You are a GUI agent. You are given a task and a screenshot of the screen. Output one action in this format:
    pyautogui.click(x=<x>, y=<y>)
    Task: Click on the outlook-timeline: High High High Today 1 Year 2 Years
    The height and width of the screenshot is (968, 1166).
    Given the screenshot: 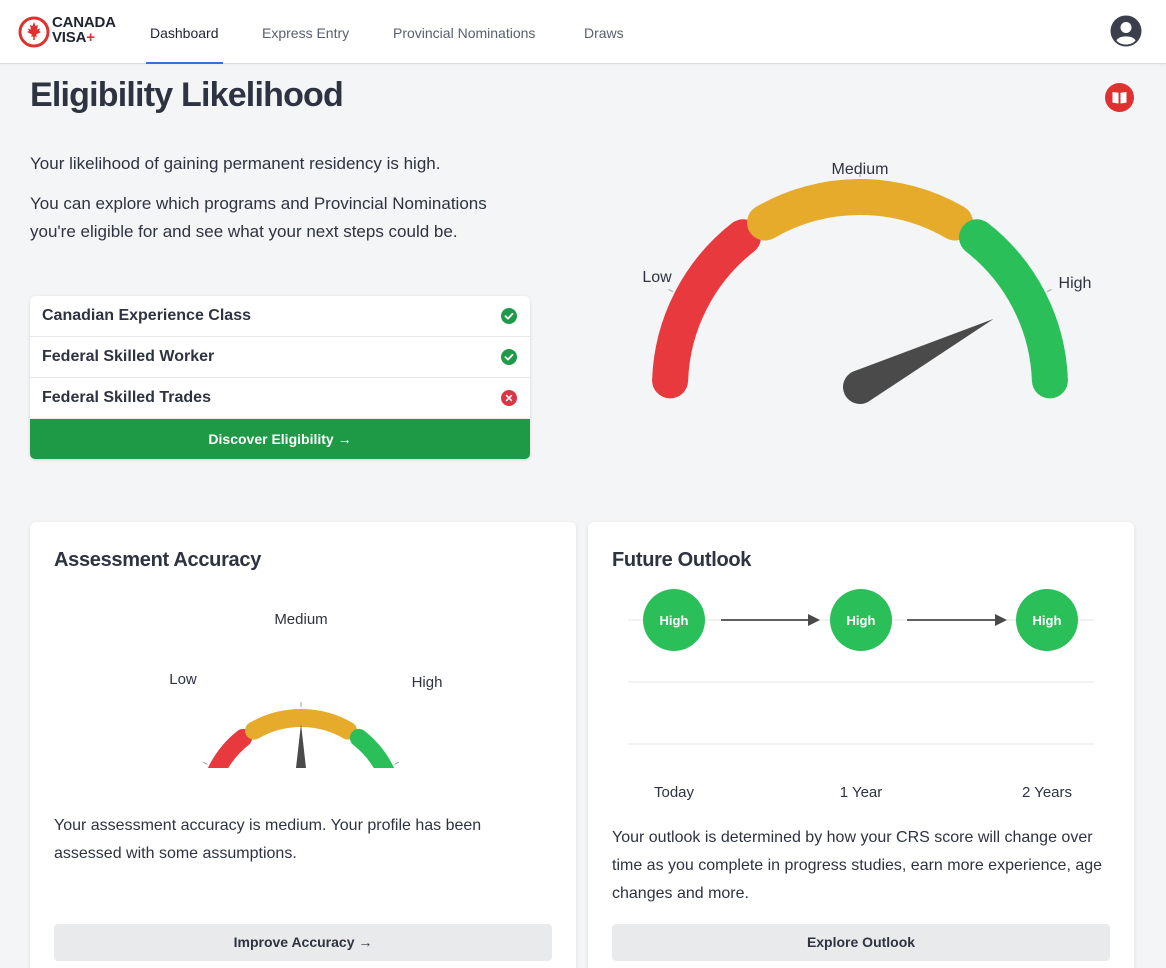 What is the action you would take?
    pyautogui.click(x=861, y=695)
    